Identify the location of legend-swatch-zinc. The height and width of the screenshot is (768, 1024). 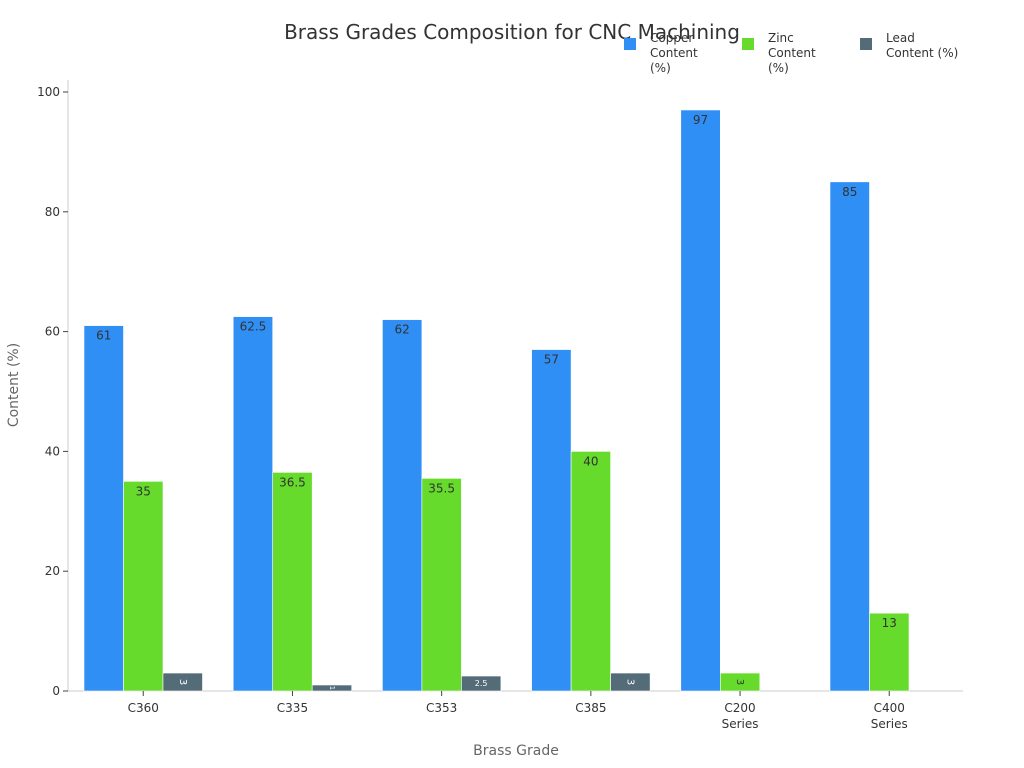
(748, 44).